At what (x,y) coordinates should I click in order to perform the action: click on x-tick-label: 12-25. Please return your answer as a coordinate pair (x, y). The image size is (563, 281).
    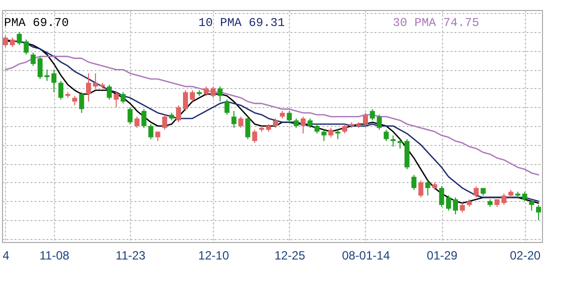
    Looking at the image, I should click on (290, 255).